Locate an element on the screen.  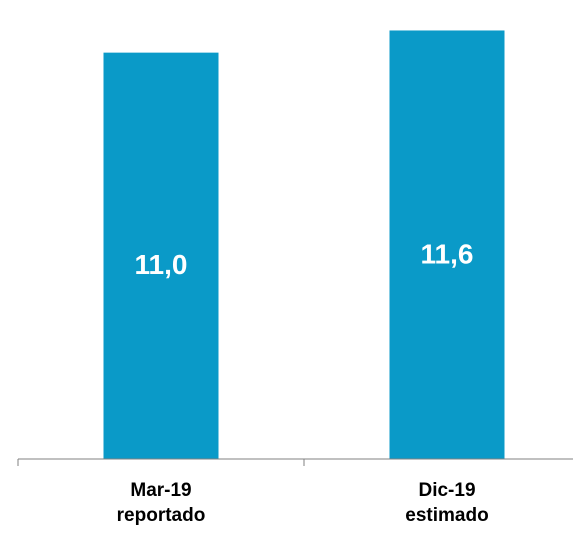
x-tick-labels: Mar-19 reportado Dic-19 estimado is located at coordinates (303, 503).